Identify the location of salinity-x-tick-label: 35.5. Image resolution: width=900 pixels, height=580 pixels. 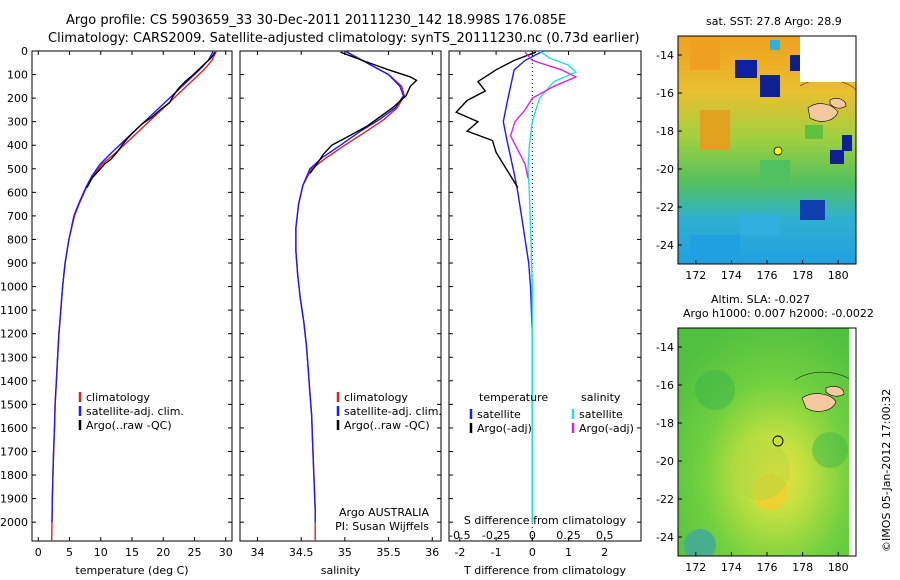
(388, 552).